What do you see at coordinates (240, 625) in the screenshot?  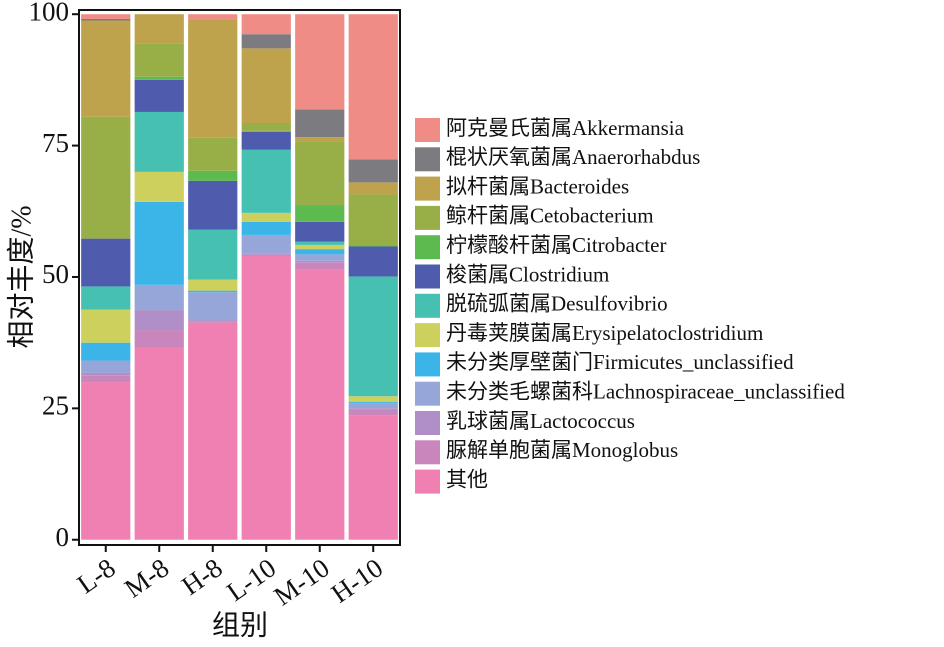 I see `x-axis-title: 组别` at bounding box center [240, 625].